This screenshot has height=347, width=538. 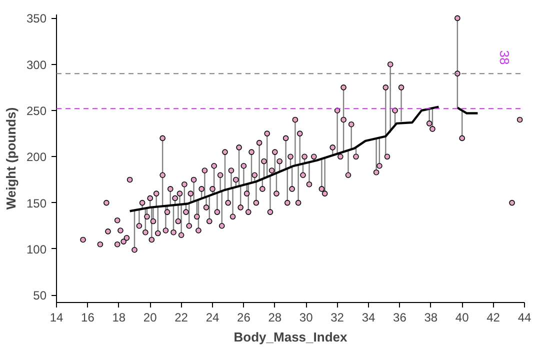 What do you see at coordinates (244, 317) in the screenshot?
I see `x-tick-label: 26` at bounding box center [244, 317].